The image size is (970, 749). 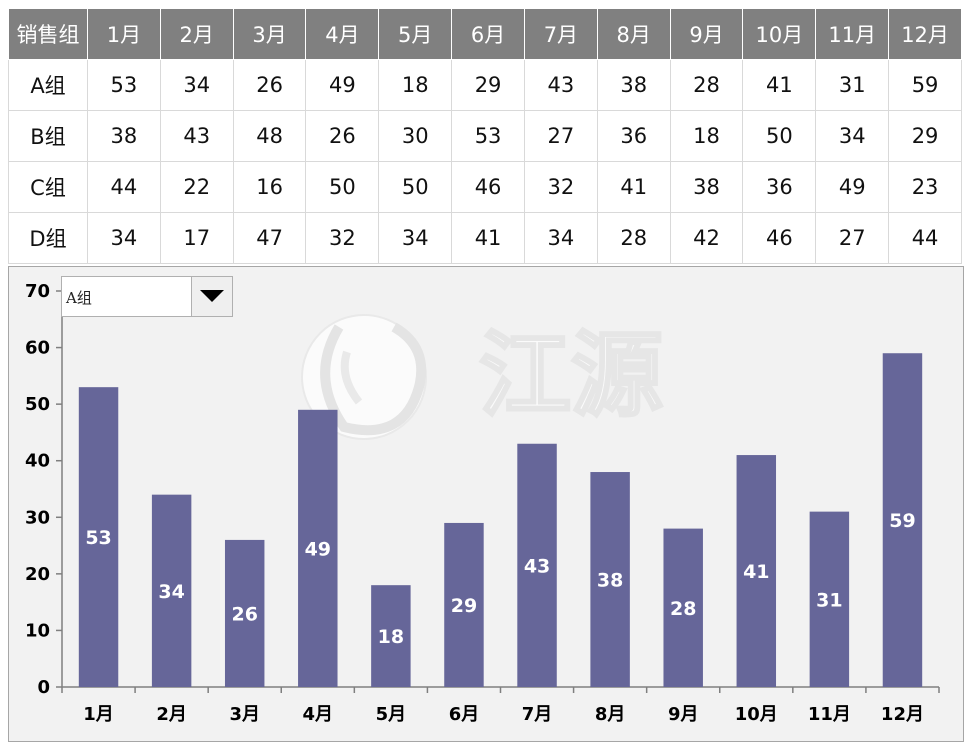 What do you see at coordinates (415, 136) in the screenshot?
I see `table-cell: 30` at bounding box center [415, 136].